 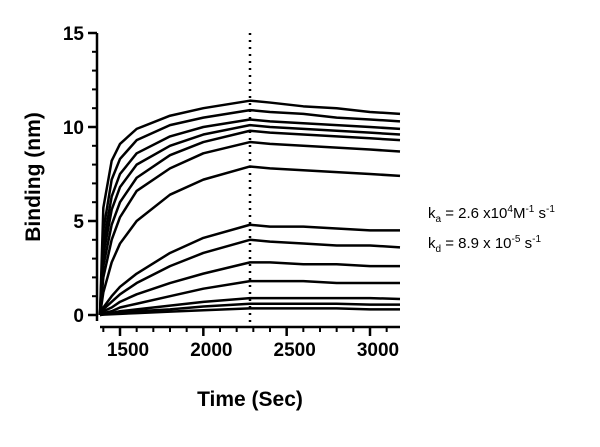 What do you see at coordinates (474, 213) in the screenshot?
I see `annotation-part: = 2.6 x10` at bounding box center [474, 213].